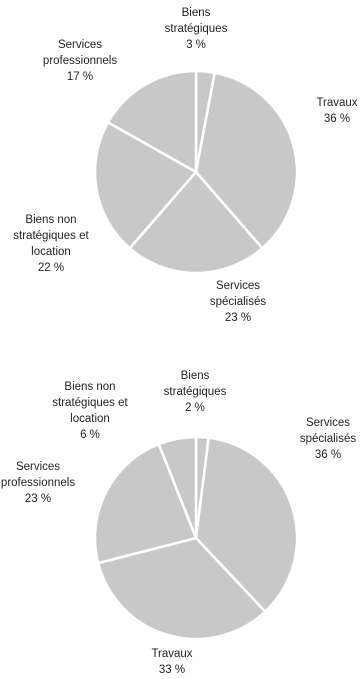  I want to click on slice-label-services-professionnels: Services professionnels 17 %, so click(80, 61).